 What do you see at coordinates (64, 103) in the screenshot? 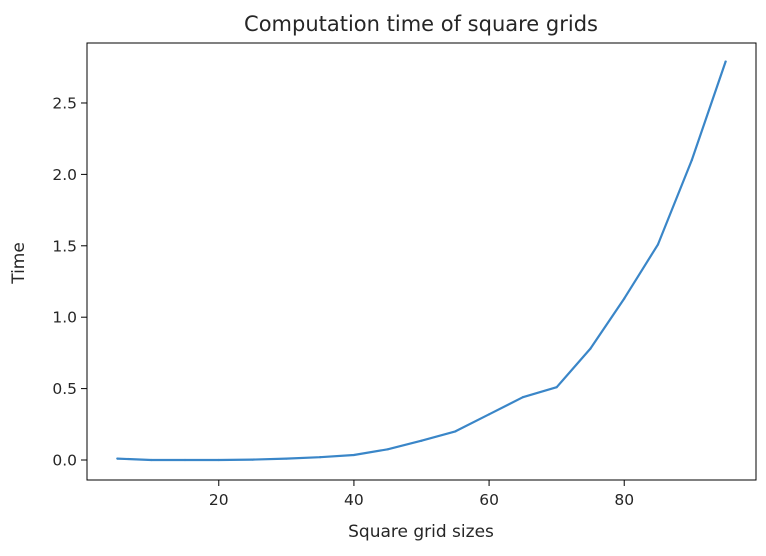
I see `y-tick-label: 2.5` at bounding box center [64, 103].